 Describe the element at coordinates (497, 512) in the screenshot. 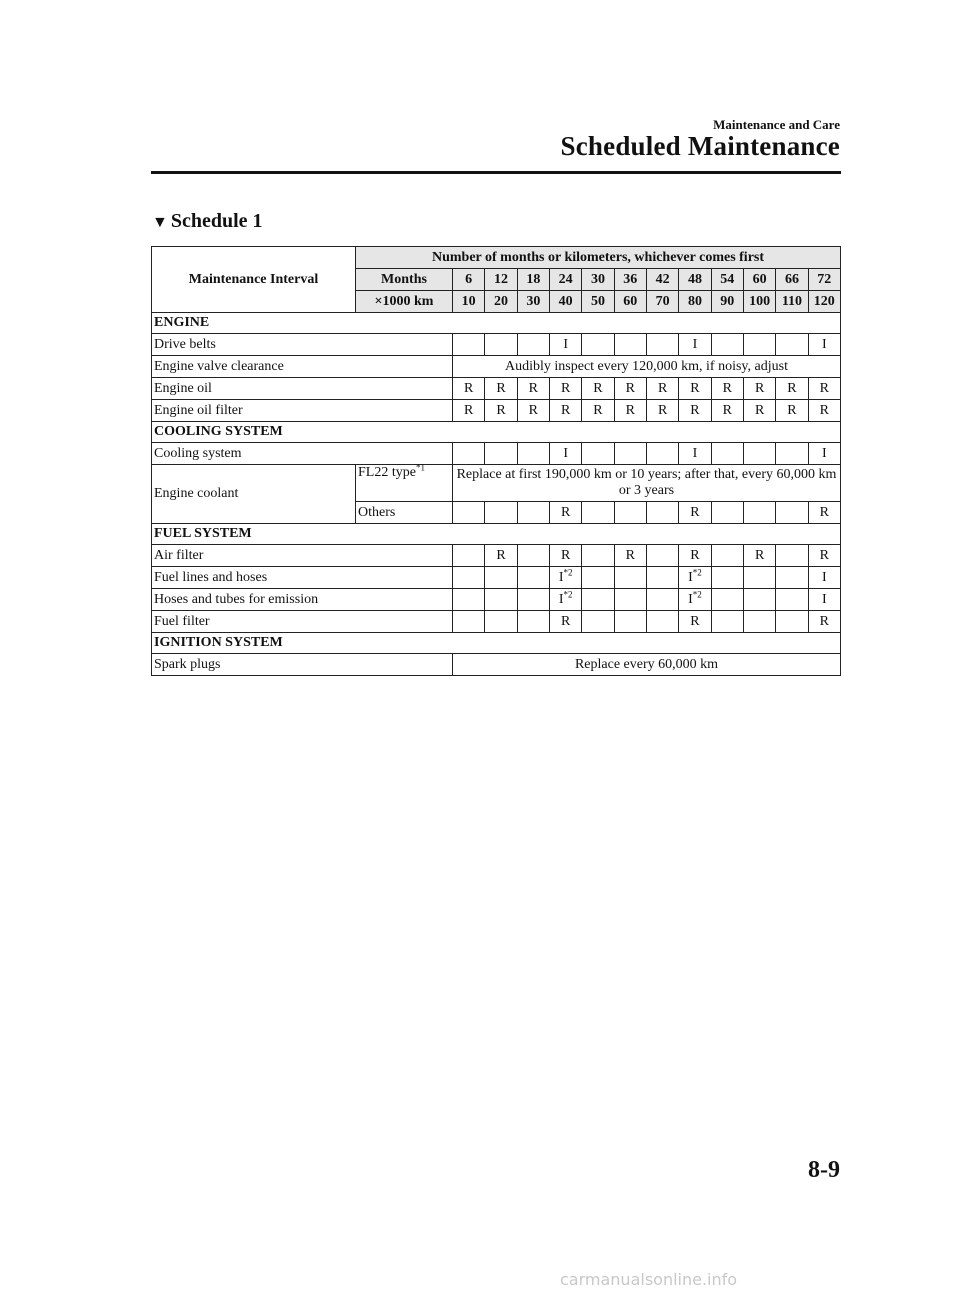

I see `table-row: Others R R R` at that location.